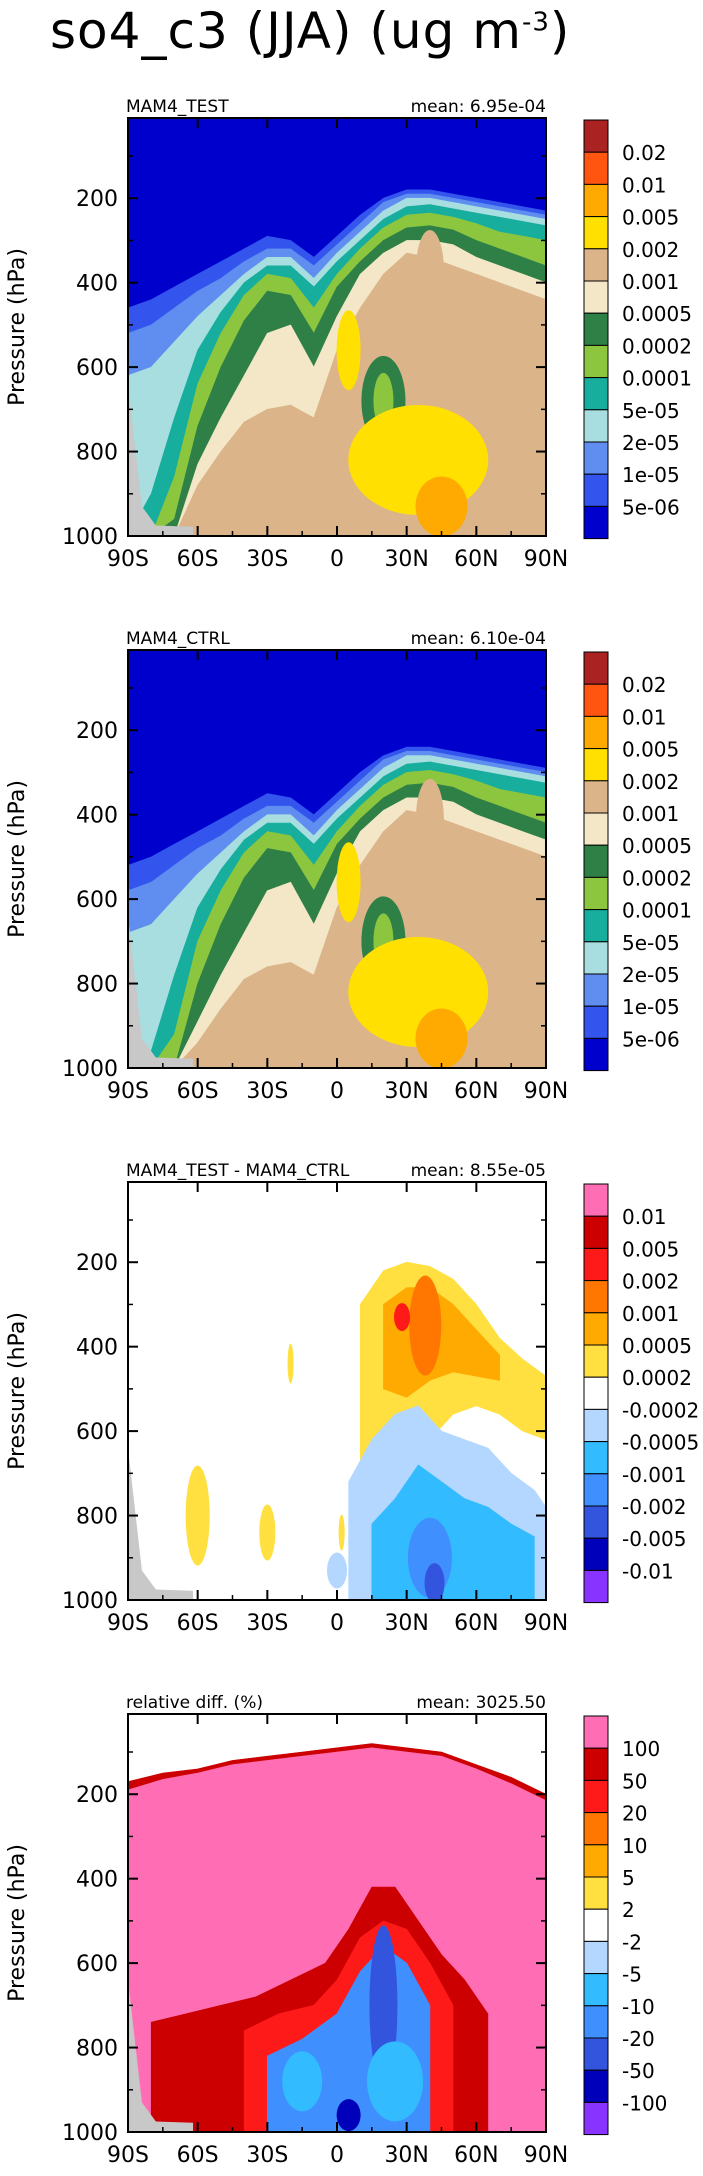 This screenshot has width=703, height=2176. Describe the element at coordinates (535, 22) in the screenshot. I see `title-units-exponent: -3` at that location.